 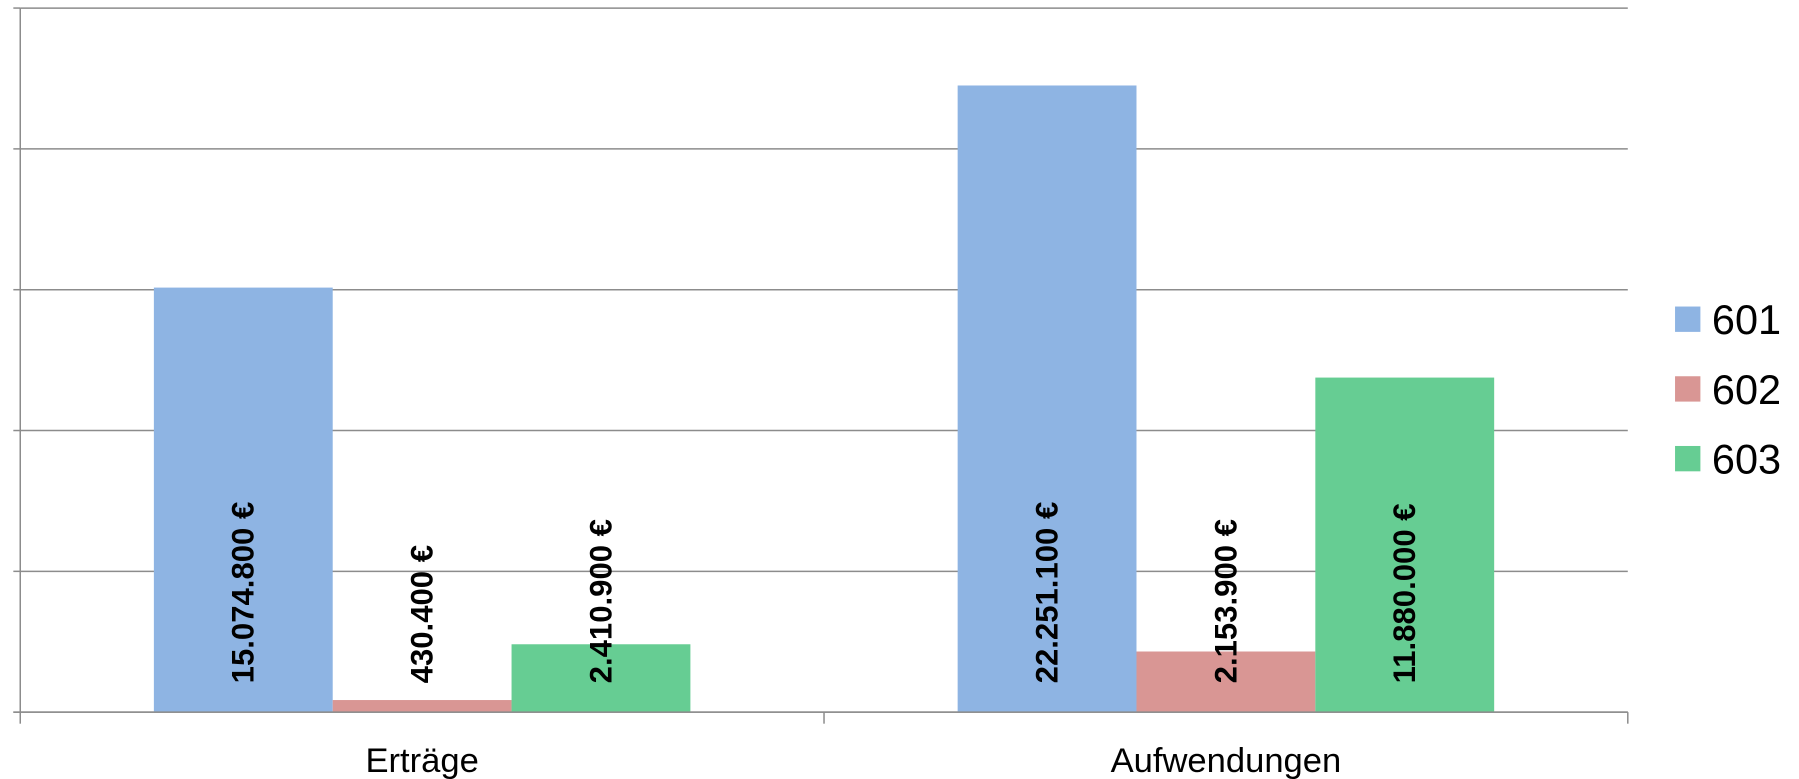 What do you see at coordinates (1746, 319) in the screenshot?
I see `legend-label: 601` at bounding box center [1746, 319].